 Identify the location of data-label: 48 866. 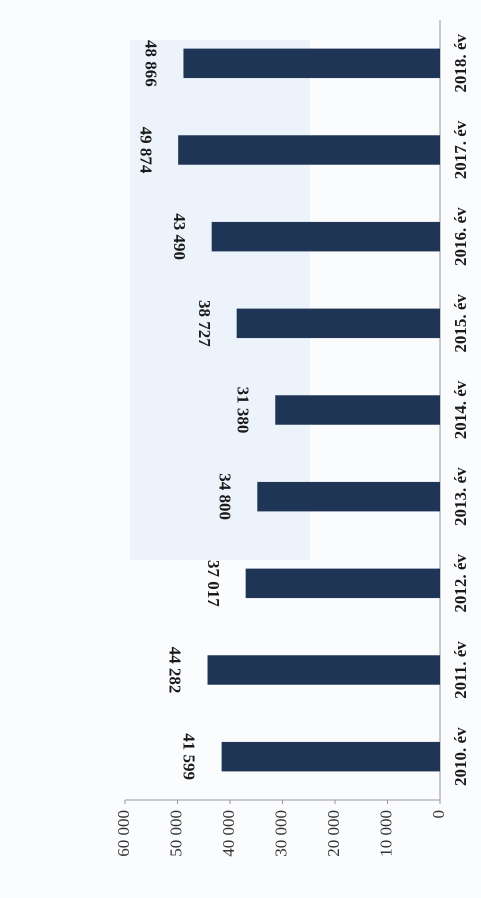
(151, 63).